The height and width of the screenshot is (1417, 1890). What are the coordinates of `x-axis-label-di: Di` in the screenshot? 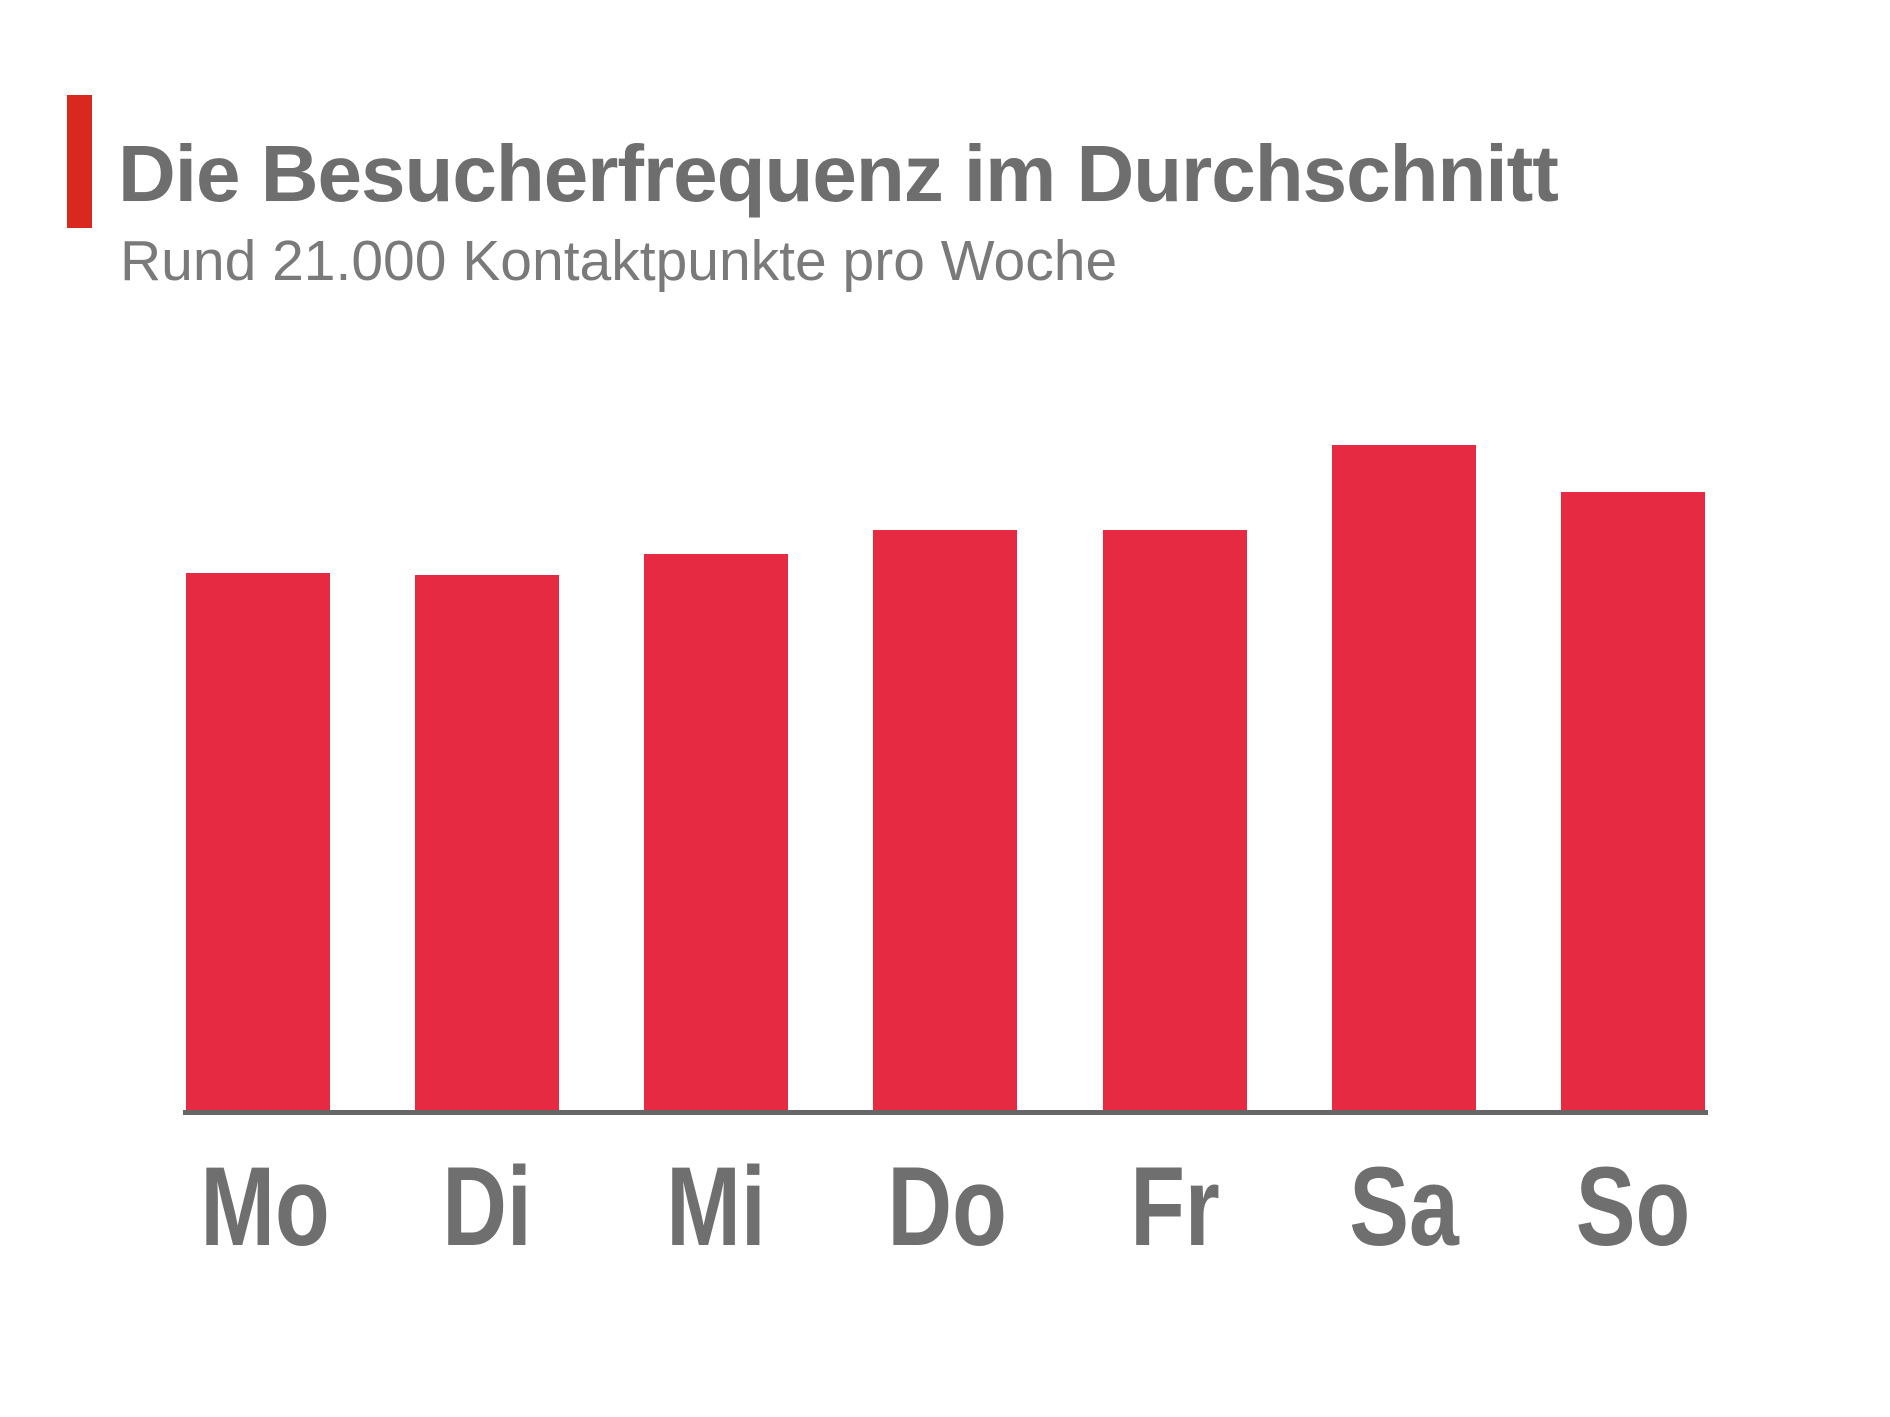 It's located at (487, 1206).